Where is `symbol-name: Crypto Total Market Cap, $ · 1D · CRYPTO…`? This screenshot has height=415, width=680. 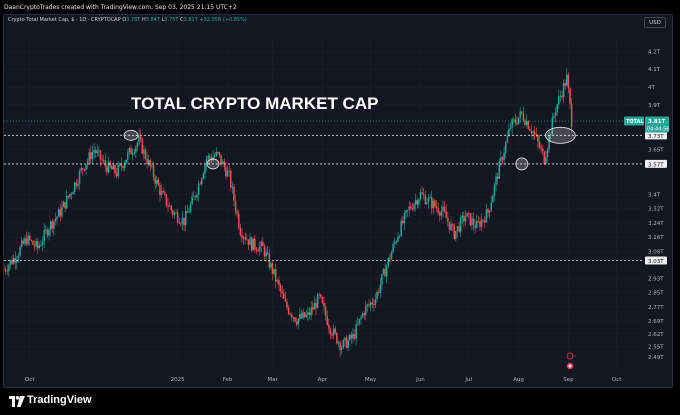
symbol-name: Crypto Total Market Cap, $ · 1D · CRYPTO… is located at coordinates (64, 20).